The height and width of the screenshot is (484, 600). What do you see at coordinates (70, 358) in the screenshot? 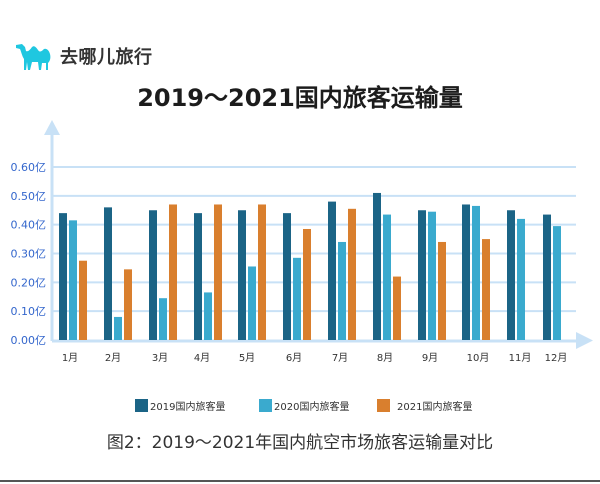
I see `x-tick-label: 1月` at bounding box center [70, 358].